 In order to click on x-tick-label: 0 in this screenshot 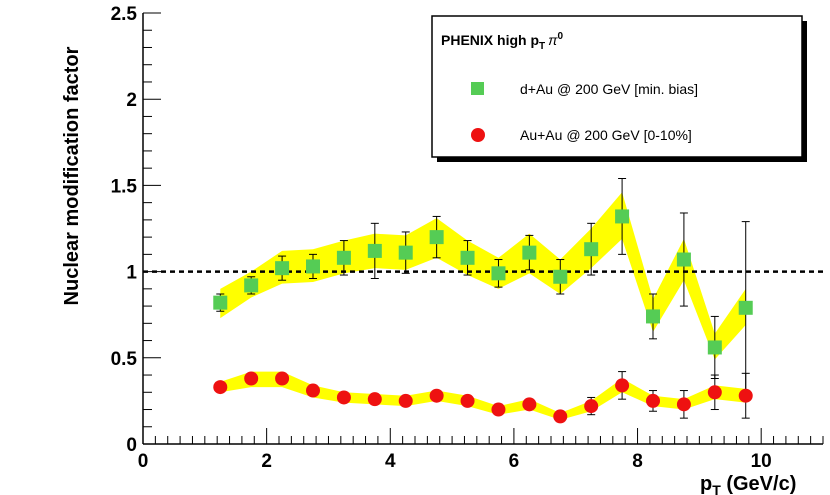, I will do `click(143, 461)`.